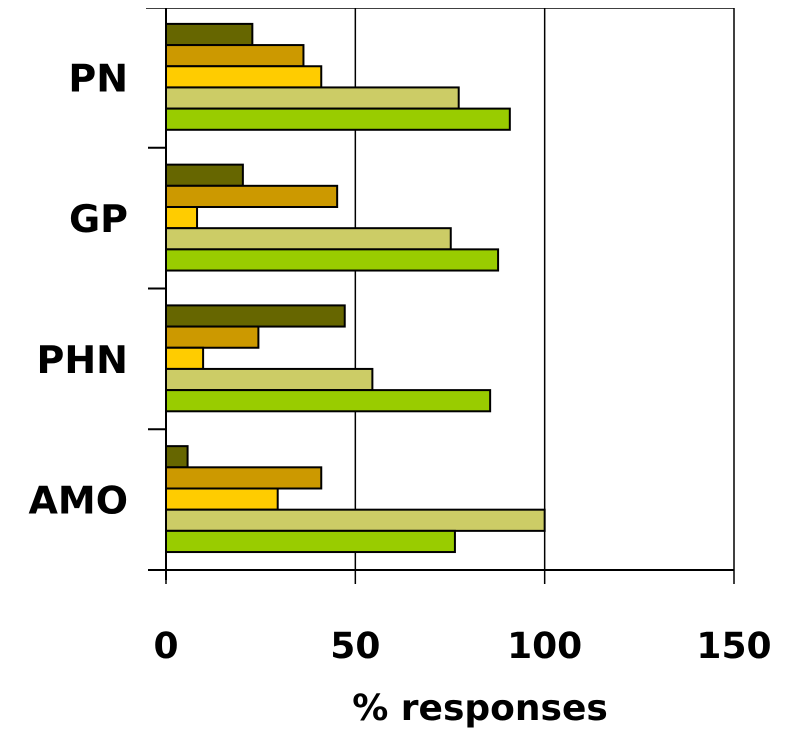  I want to click on x-axis-title: % responses, so click(480, 708).